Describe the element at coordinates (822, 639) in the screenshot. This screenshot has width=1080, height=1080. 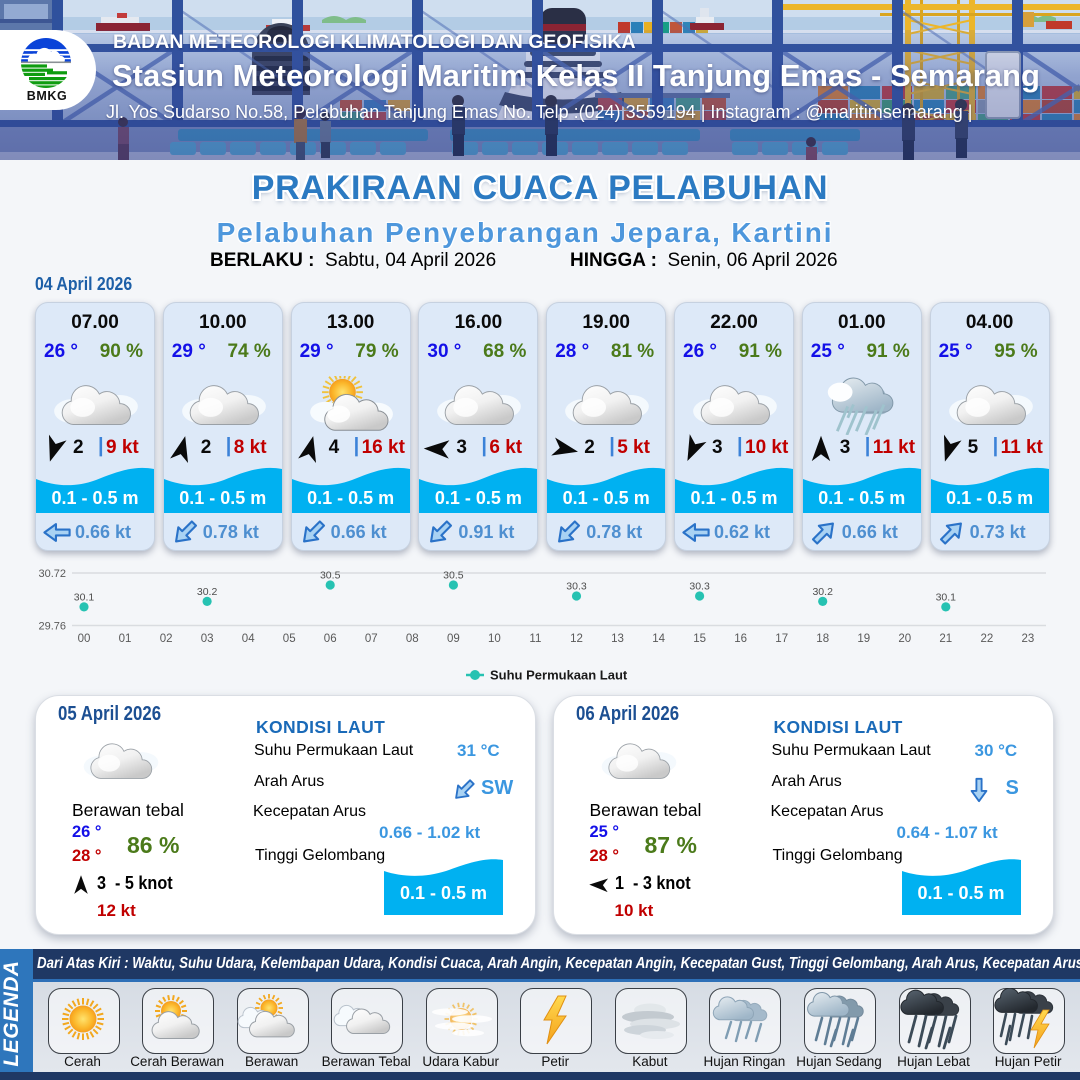
I see `svg-text: 18` at that location.